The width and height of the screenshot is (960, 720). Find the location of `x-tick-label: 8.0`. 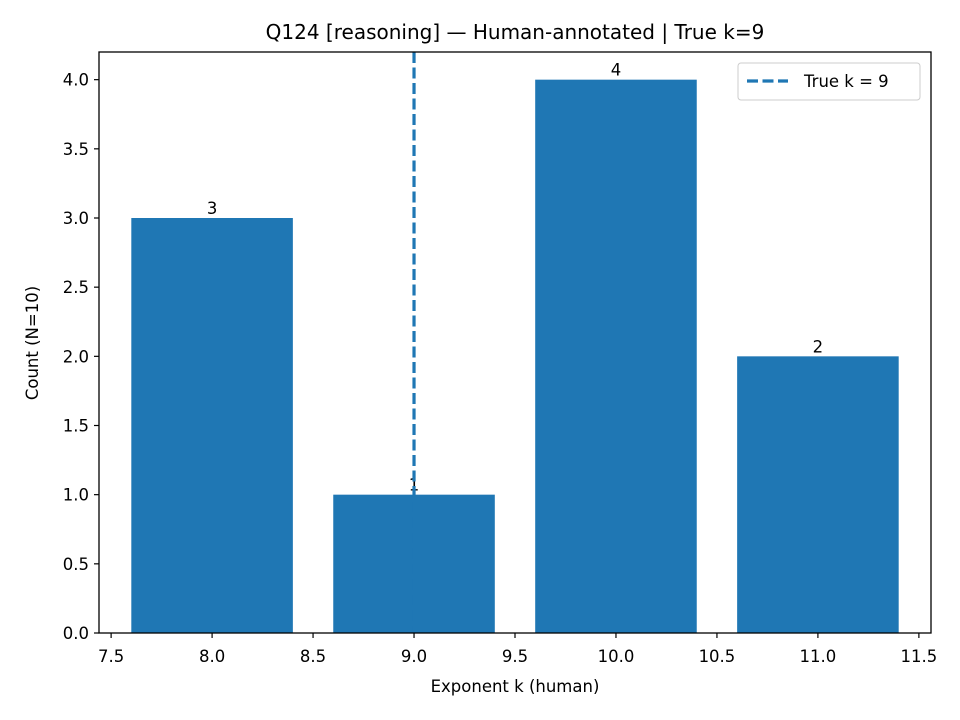

x-tick-label: 8.0 is located at coordinates (212, 656).